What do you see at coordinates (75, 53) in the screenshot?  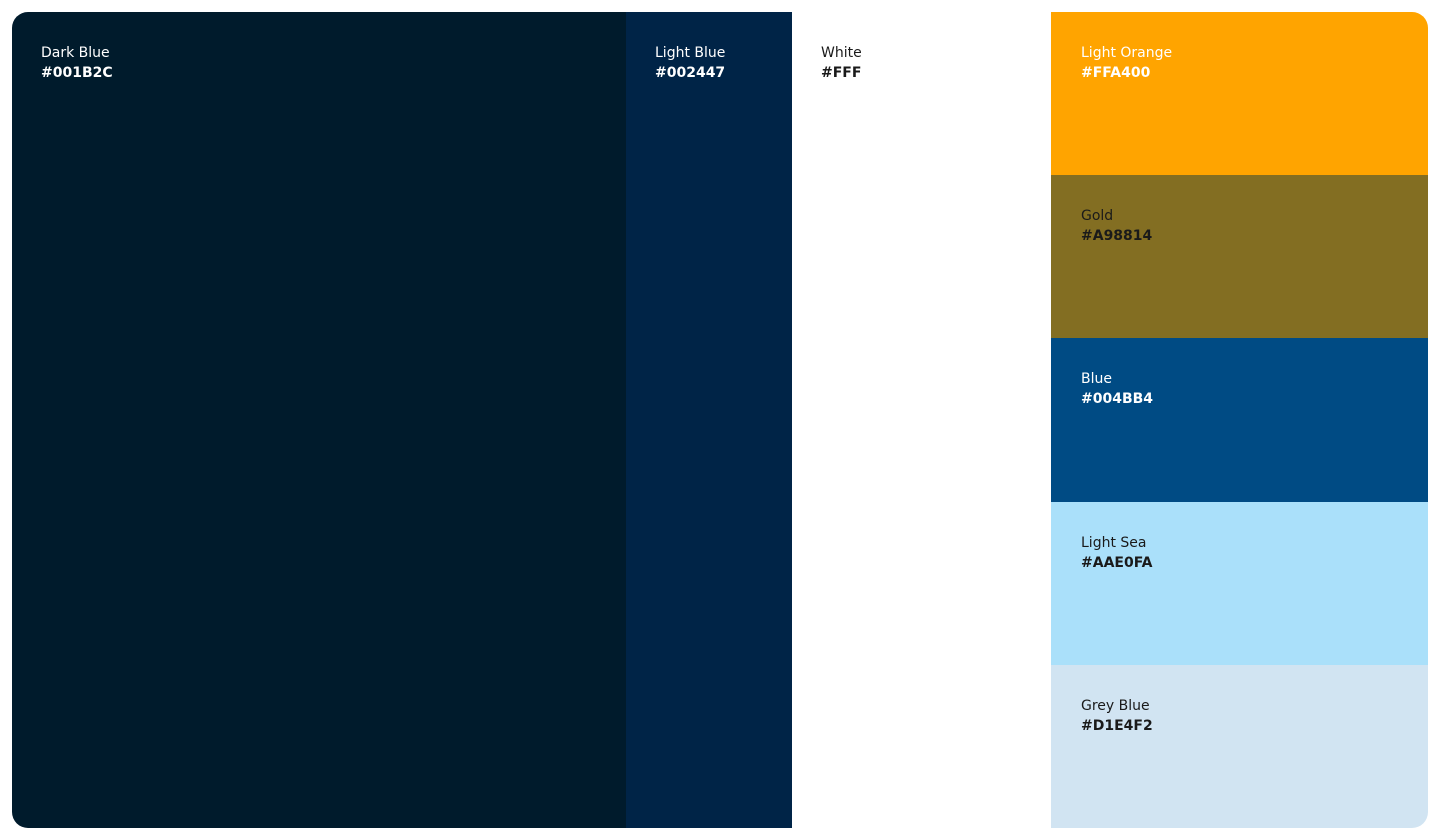 I see `swatch-name: Dark Blue` at bounding box center [75, 53].